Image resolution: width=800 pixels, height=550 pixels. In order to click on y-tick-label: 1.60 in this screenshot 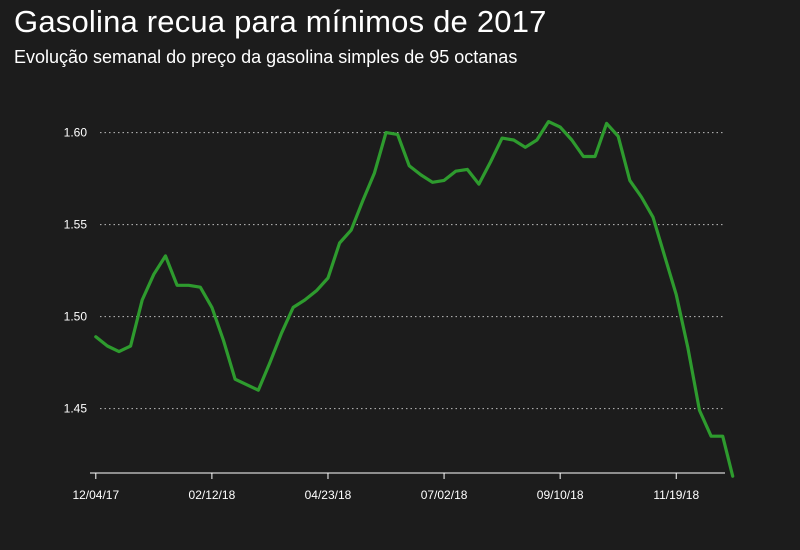, I will do `click(76, 133)`.